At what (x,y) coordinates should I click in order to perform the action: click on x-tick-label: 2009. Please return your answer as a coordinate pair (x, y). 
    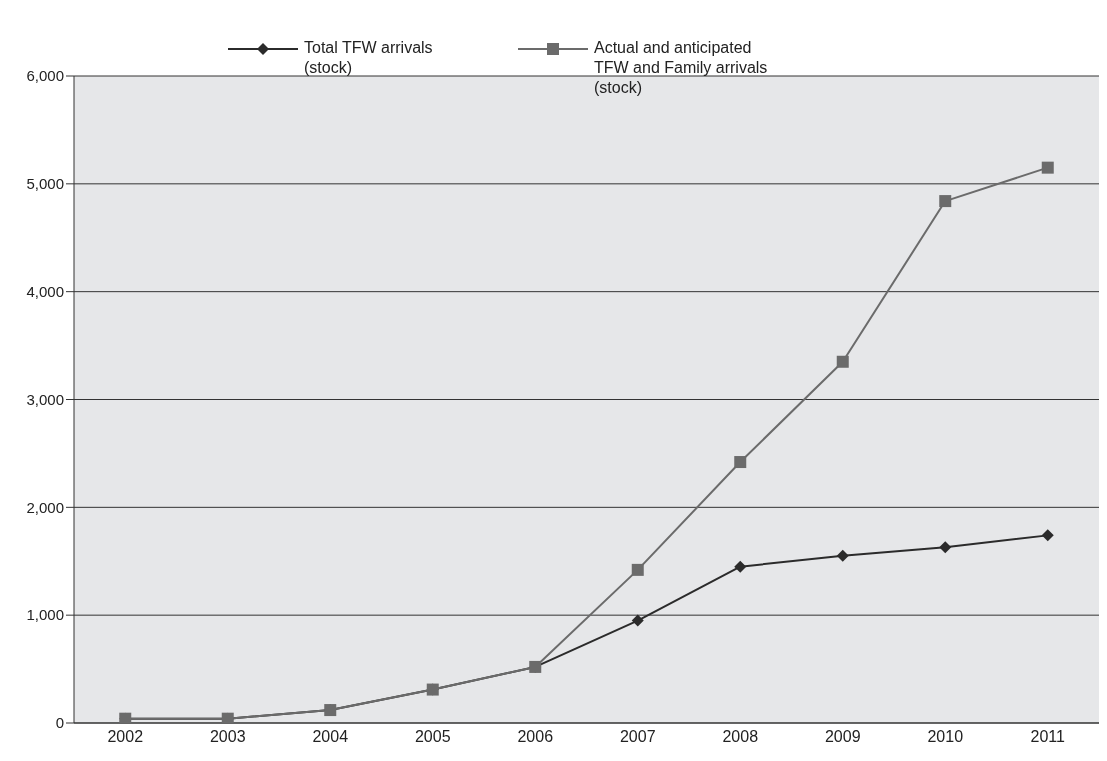
    Looking at the image, I should click on (842, 737).